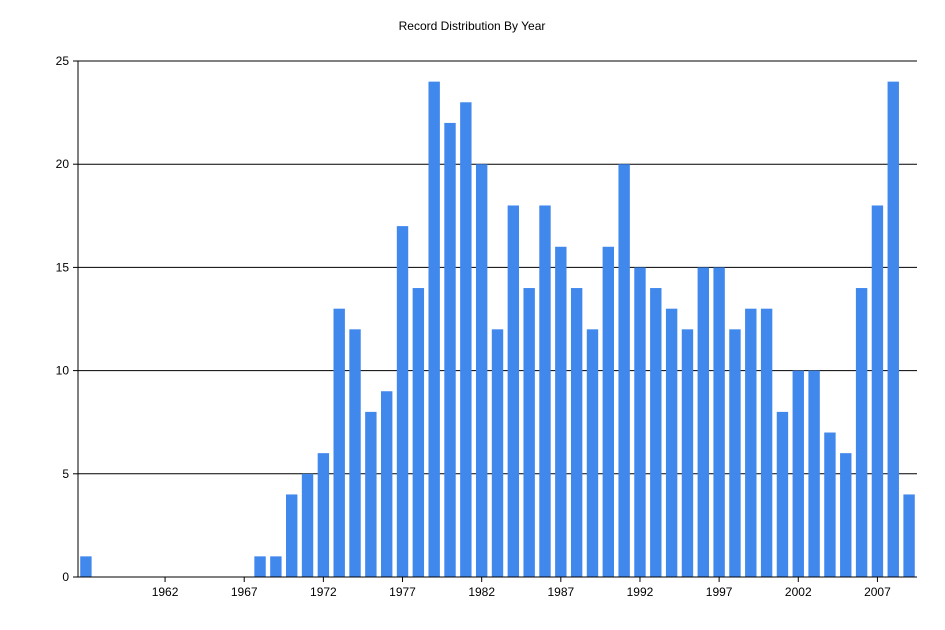  I want to click on bar-1999, so click(751, 442).